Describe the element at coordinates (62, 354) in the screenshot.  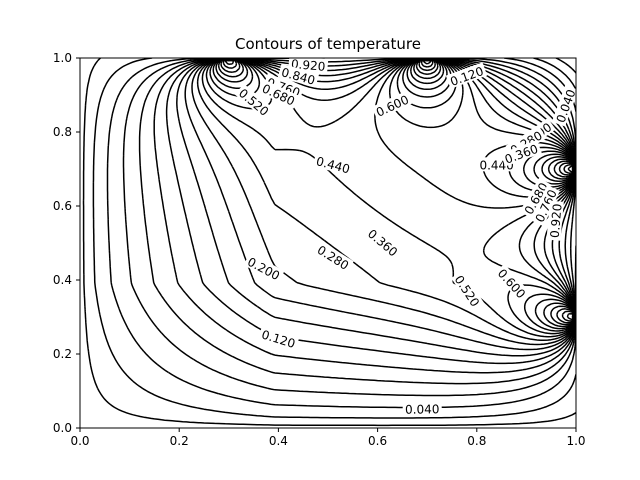
I see `y-tick-label: 0.2` at that location.